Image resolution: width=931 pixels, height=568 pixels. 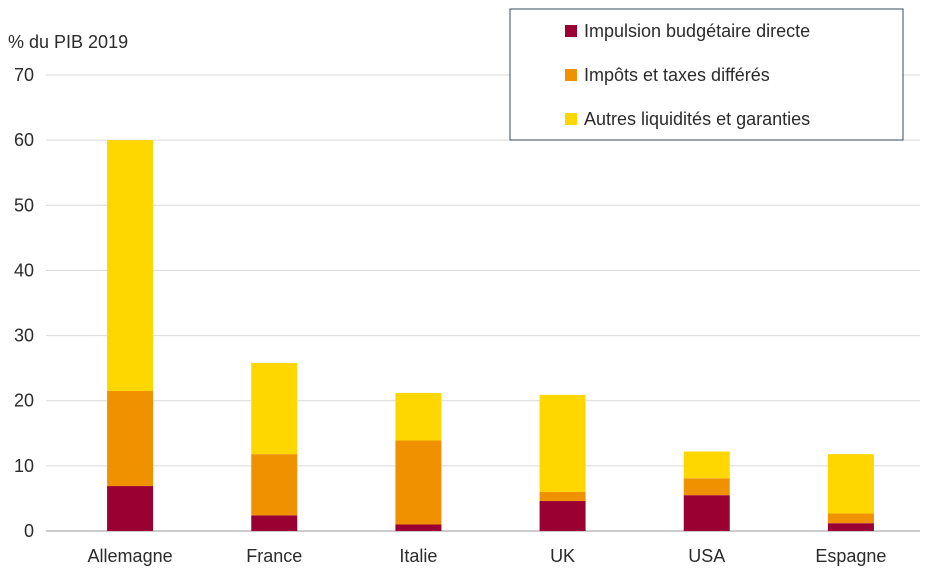 What do you see at coordinates (562, 556) in the screenshot?
I see `x-category-label: UK` at bounding box center [562, 556].